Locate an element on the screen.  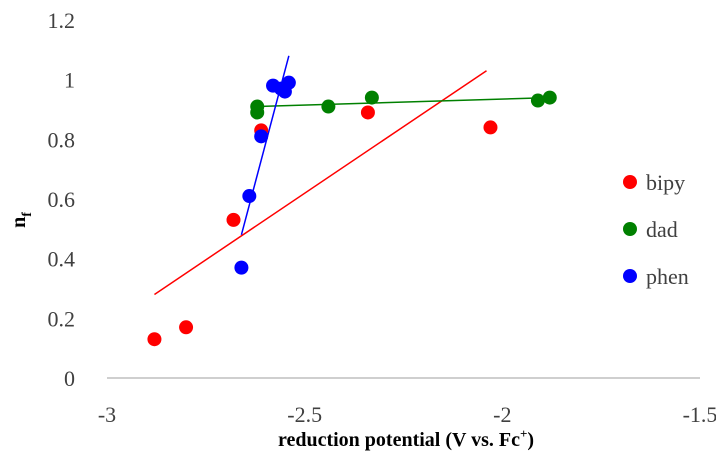
y-axis-title: nf is located at coordinates (21, 220).